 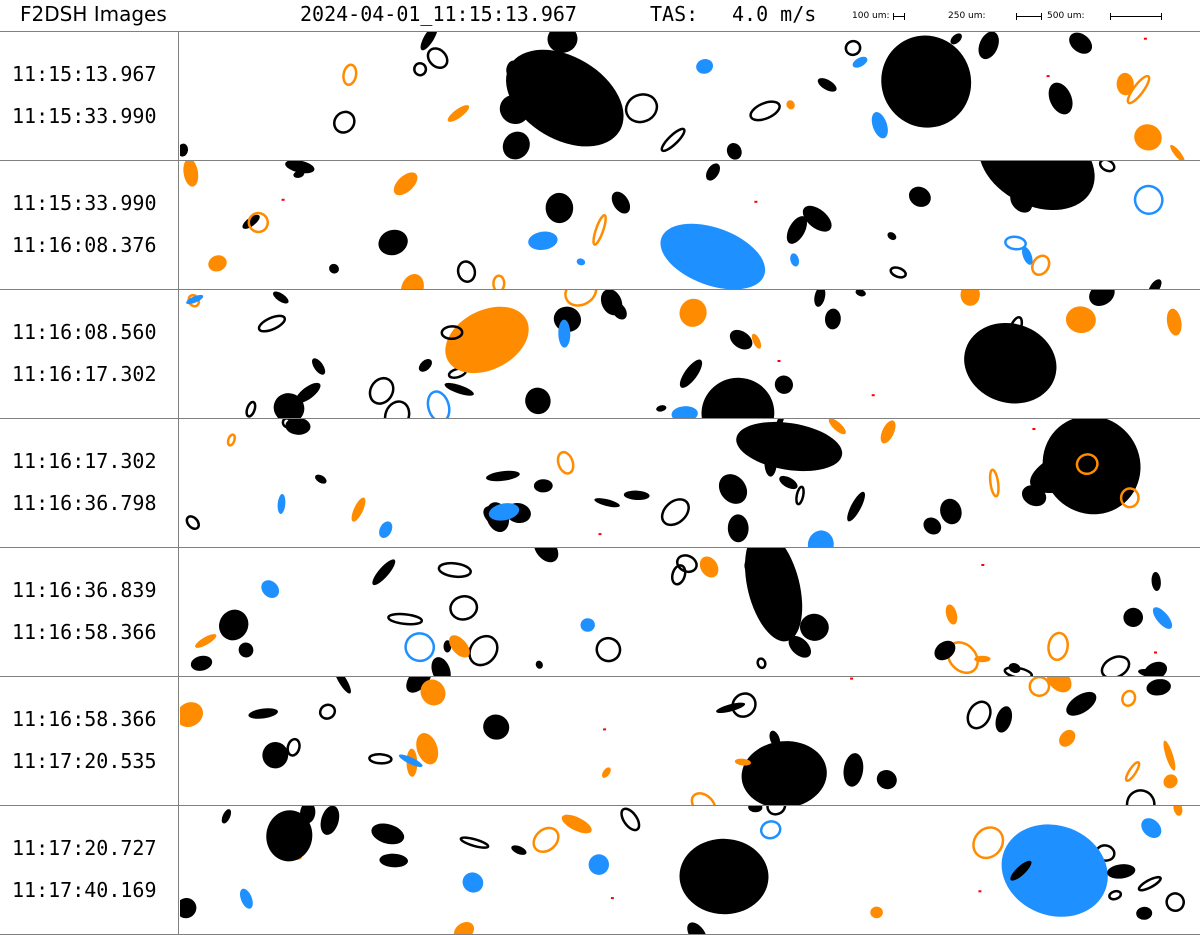 I want to click on particle-image, so click(x=673, y=225).